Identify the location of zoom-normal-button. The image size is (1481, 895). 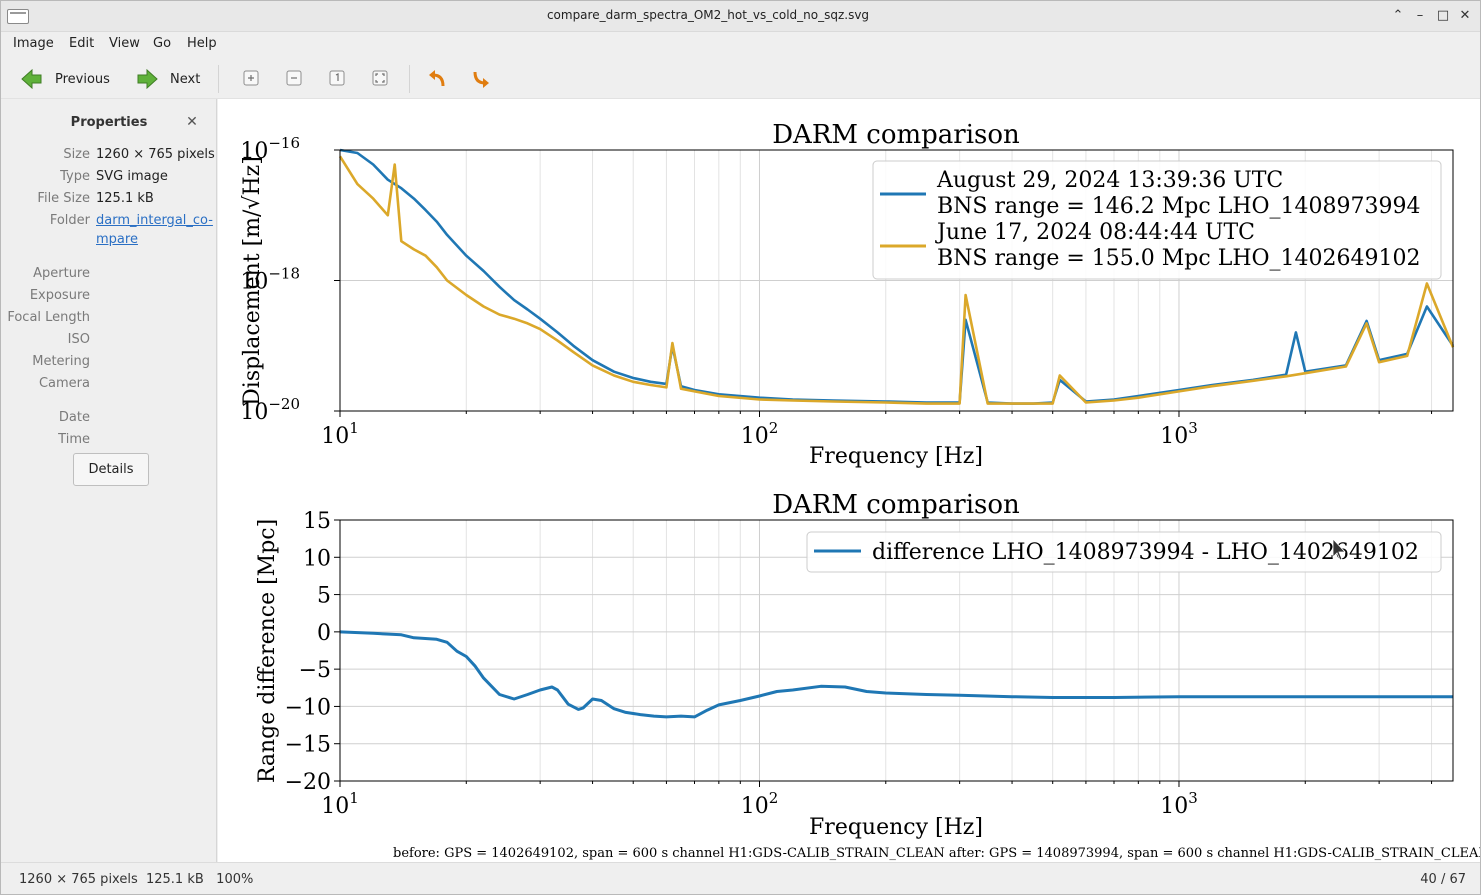
(338, 79).